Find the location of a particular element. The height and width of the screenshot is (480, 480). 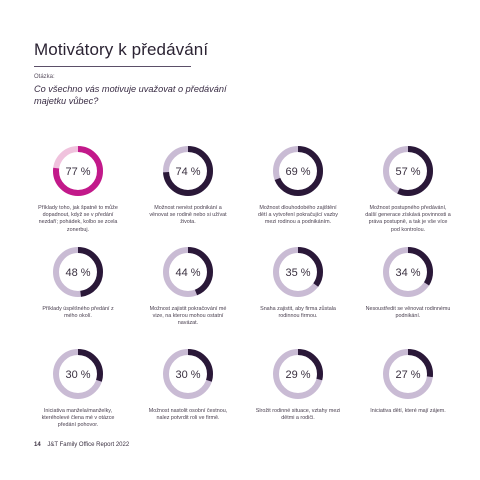

percent-label: 69 % is located at coordinates (297, 172).